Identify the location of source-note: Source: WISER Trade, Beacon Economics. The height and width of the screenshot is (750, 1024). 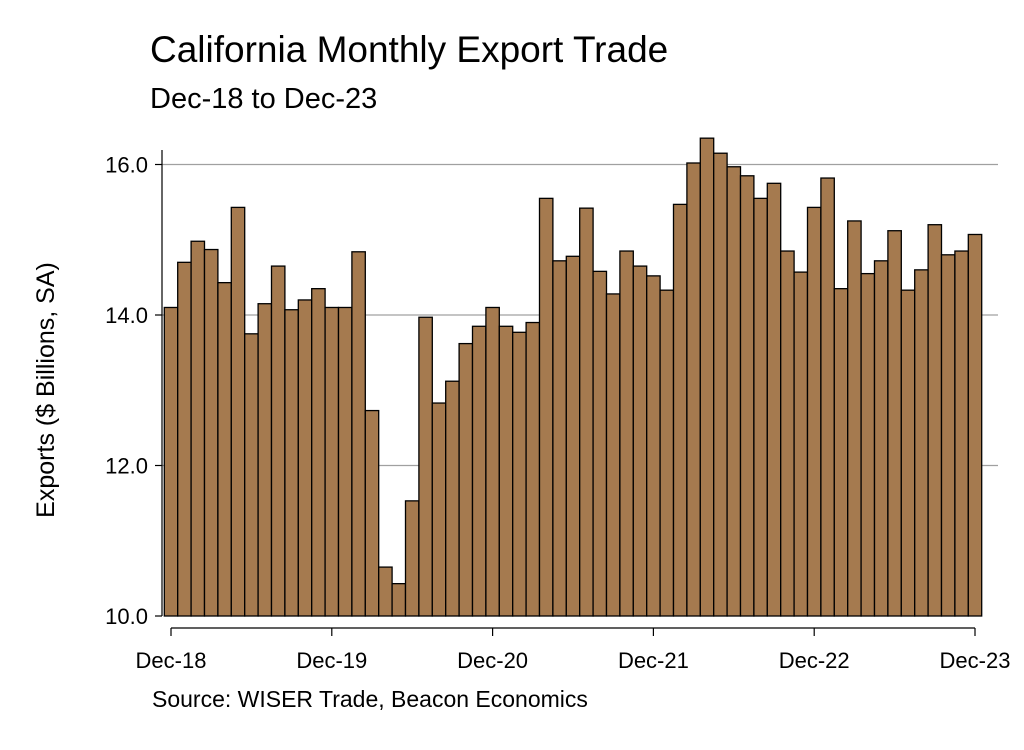
(370, 699).